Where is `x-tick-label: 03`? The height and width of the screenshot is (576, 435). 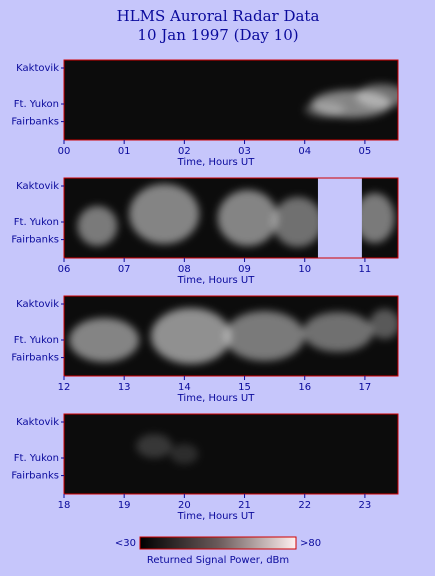 x-tick-label: 03 is located at coordinates (244, 151).